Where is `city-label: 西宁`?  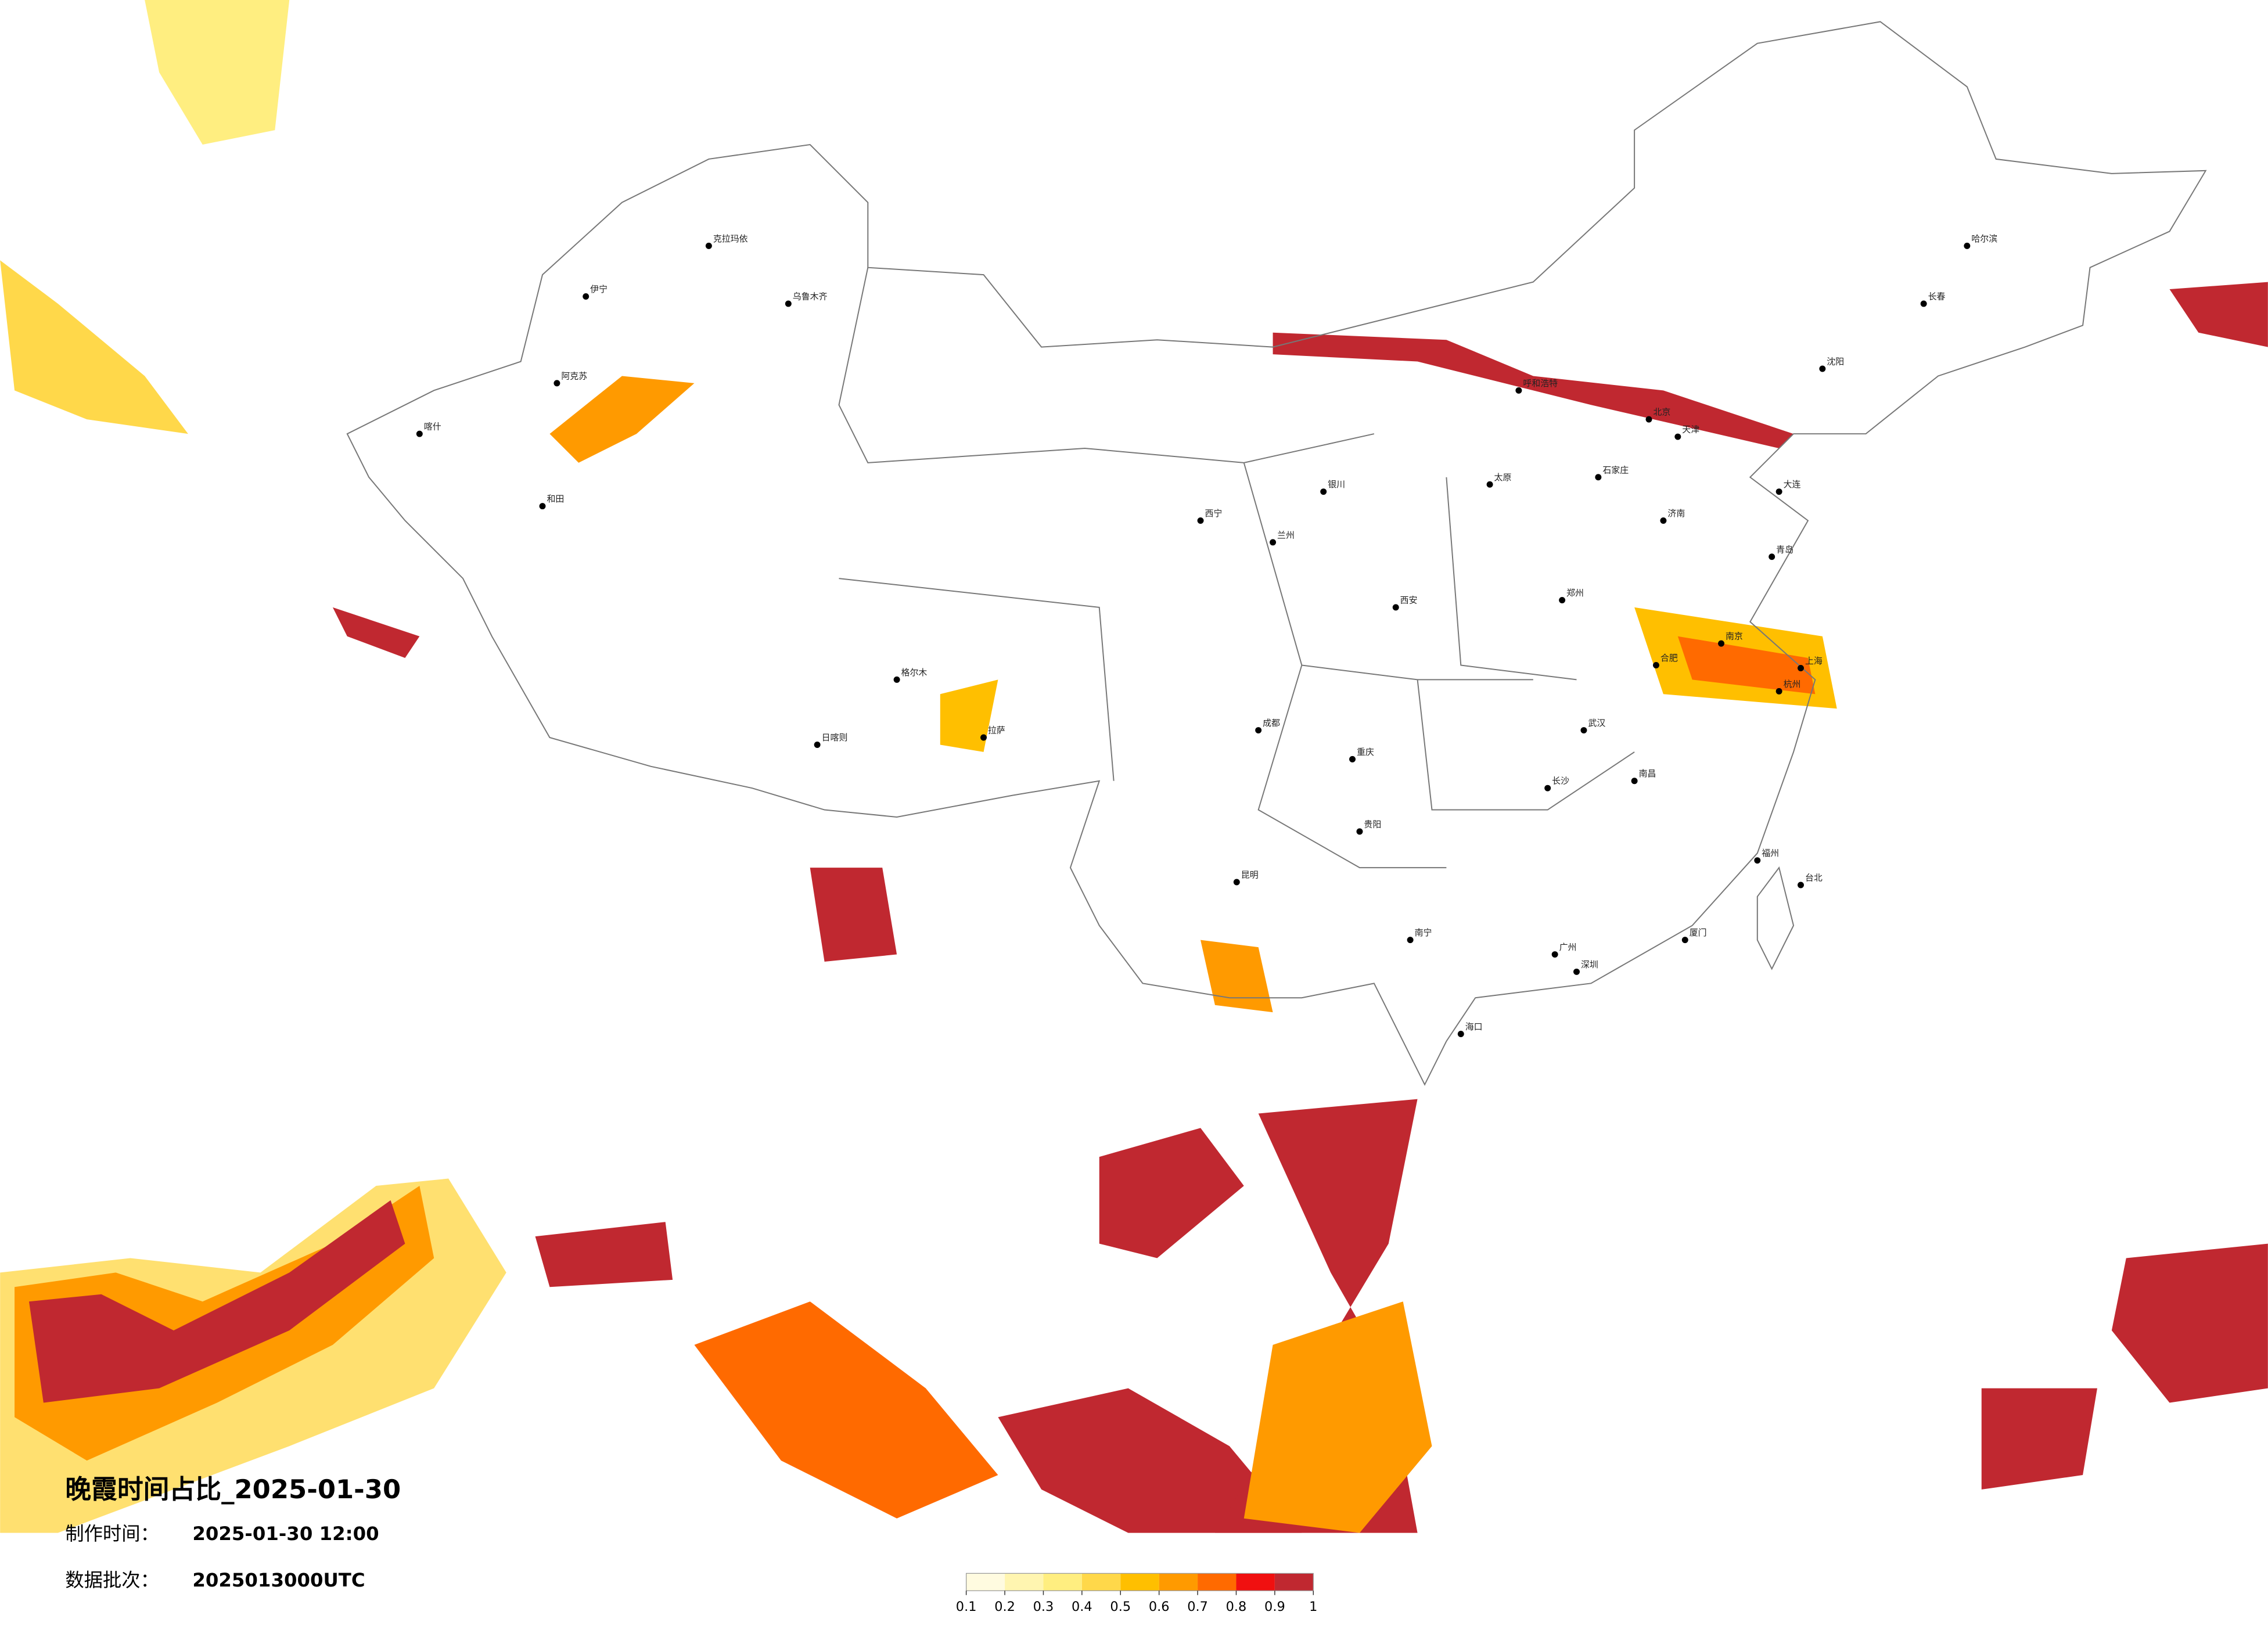
city-label: 西宁 is located at coordinates (1214, 513).